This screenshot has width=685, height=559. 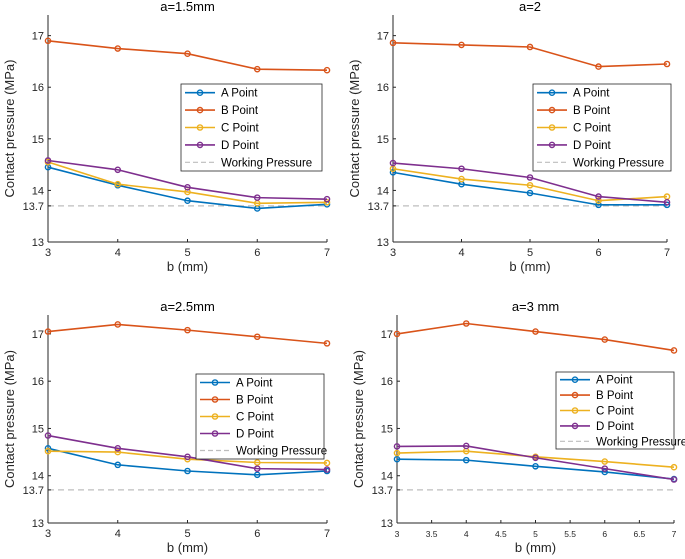 What do you see at coordinates (38, 382) in the screenshot?
I see `y-tick-label: 16` at bounding box center [38, 382].